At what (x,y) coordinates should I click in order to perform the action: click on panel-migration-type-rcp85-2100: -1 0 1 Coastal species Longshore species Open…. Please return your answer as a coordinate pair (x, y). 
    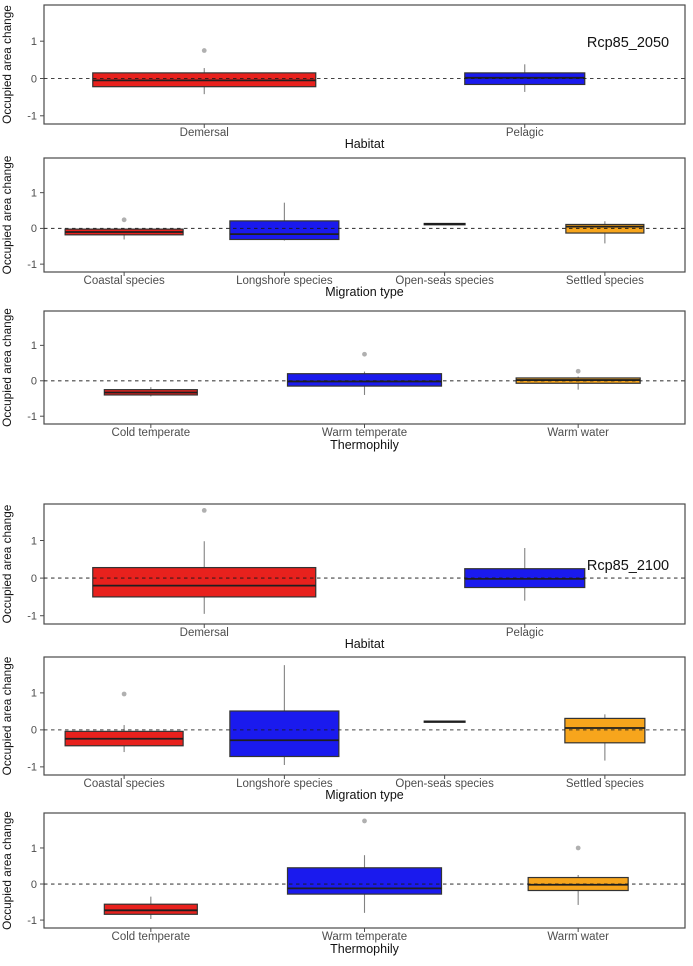
    Looking at the image, I should click on (343, 729).